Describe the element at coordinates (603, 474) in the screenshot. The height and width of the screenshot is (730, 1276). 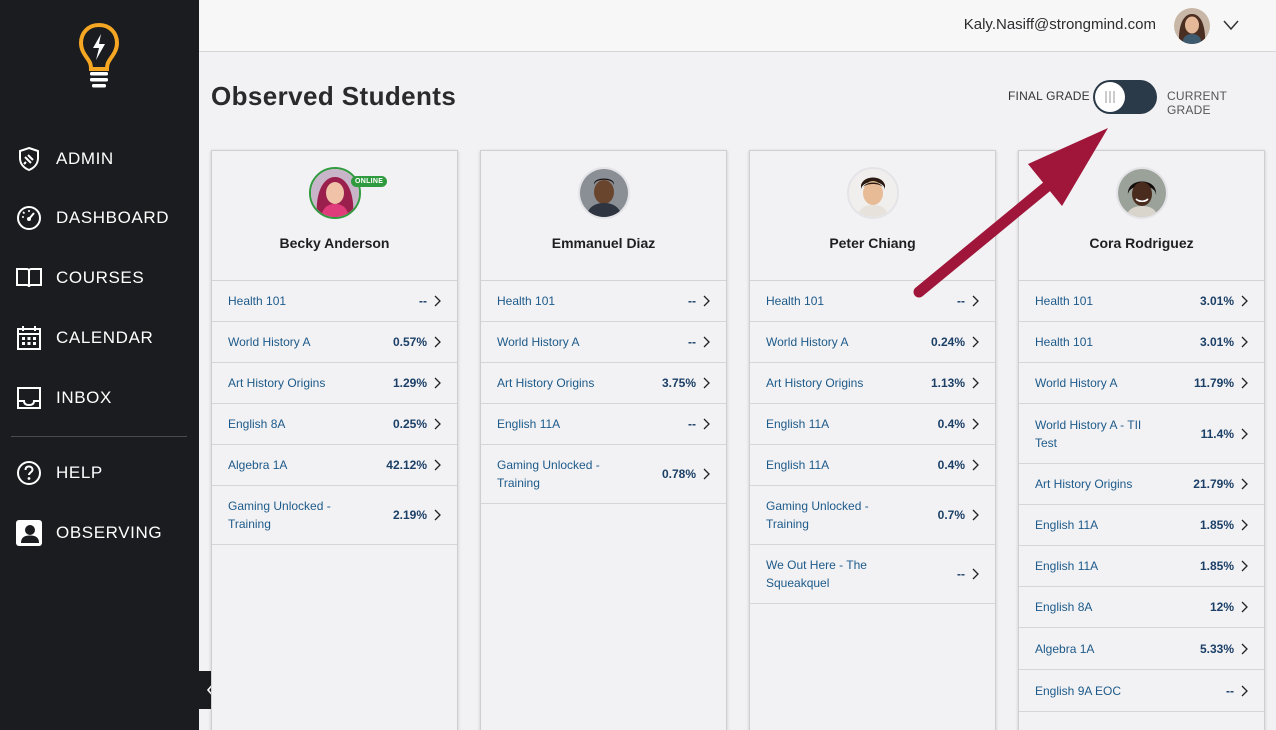
I see `course-row: Gaming Unlocked - Training 0.78%` at that location.